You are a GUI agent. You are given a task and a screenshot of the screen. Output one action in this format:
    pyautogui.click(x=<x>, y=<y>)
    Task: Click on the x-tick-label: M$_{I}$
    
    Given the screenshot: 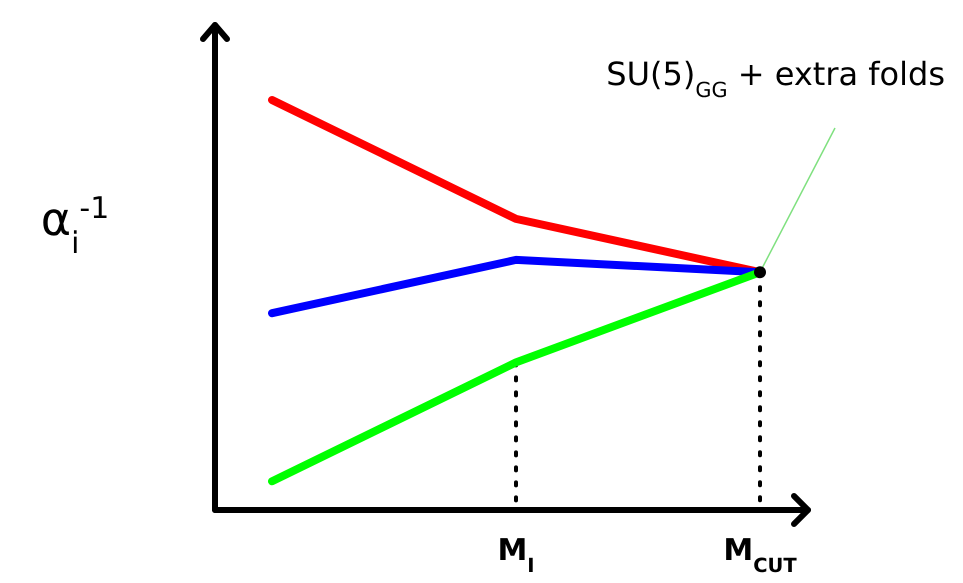 What is the action you would take?
    pyautogui.click(x=516, y=554)
    